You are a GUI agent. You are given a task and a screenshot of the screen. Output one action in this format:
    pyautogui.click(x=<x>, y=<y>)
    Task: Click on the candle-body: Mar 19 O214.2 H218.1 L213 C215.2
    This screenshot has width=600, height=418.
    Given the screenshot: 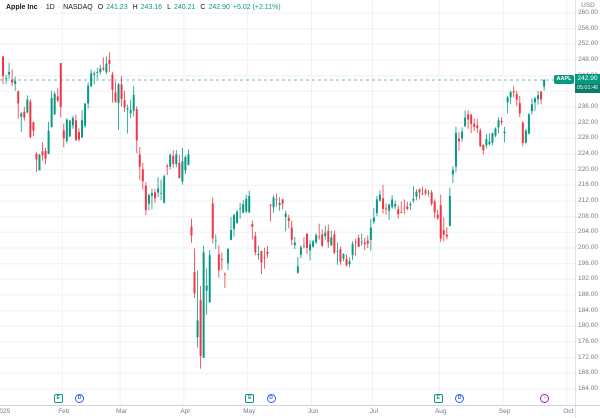 What is the action you would take?
    pyautogui.click(x=158, y=190)
    